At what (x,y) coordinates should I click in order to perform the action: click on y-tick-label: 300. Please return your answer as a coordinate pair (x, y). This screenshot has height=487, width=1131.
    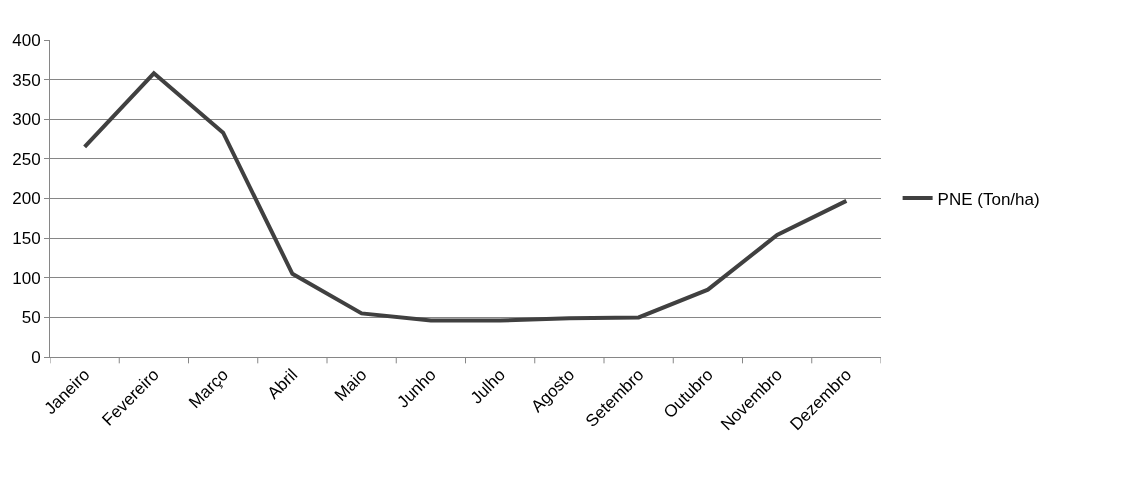
    Looking at the image, I should click on (26, 120).